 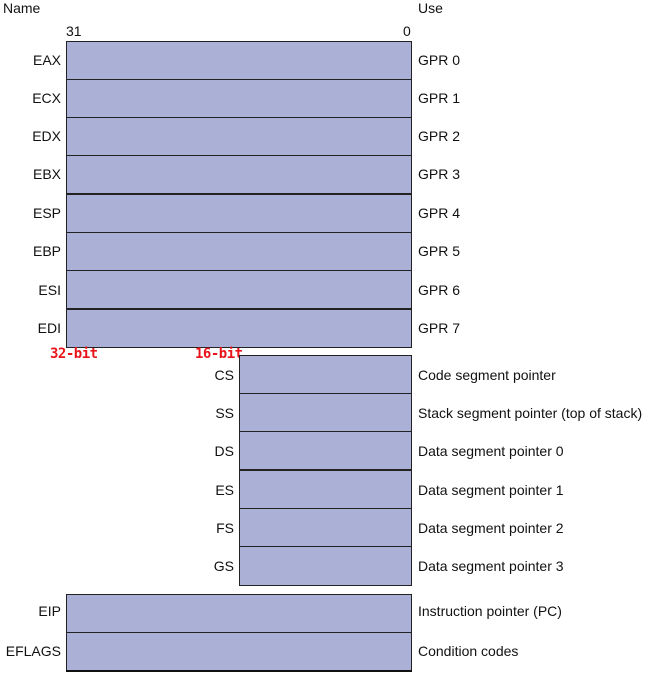 What do you see at coordinates (224, 451) in the screenshot?
I see `register-name-ds: DS` at bounding box center [224, 451].